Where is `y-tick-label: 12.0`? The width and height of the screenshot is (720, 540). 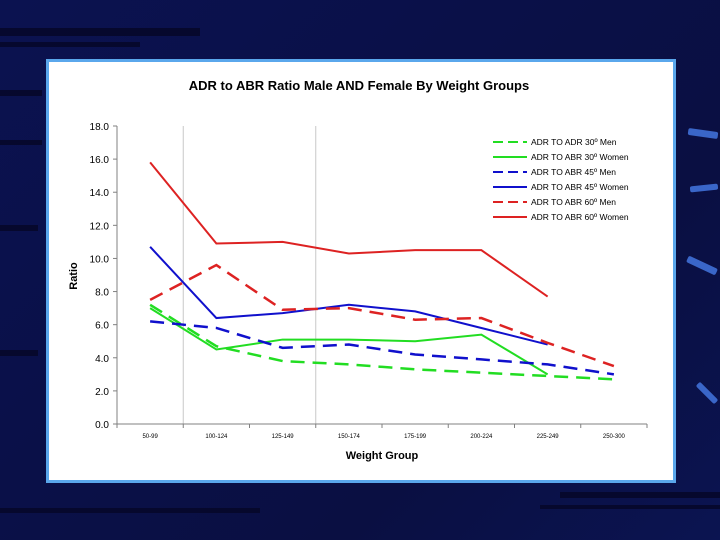
y-tick-label: 12.0 is located at coordinates (100, 226).